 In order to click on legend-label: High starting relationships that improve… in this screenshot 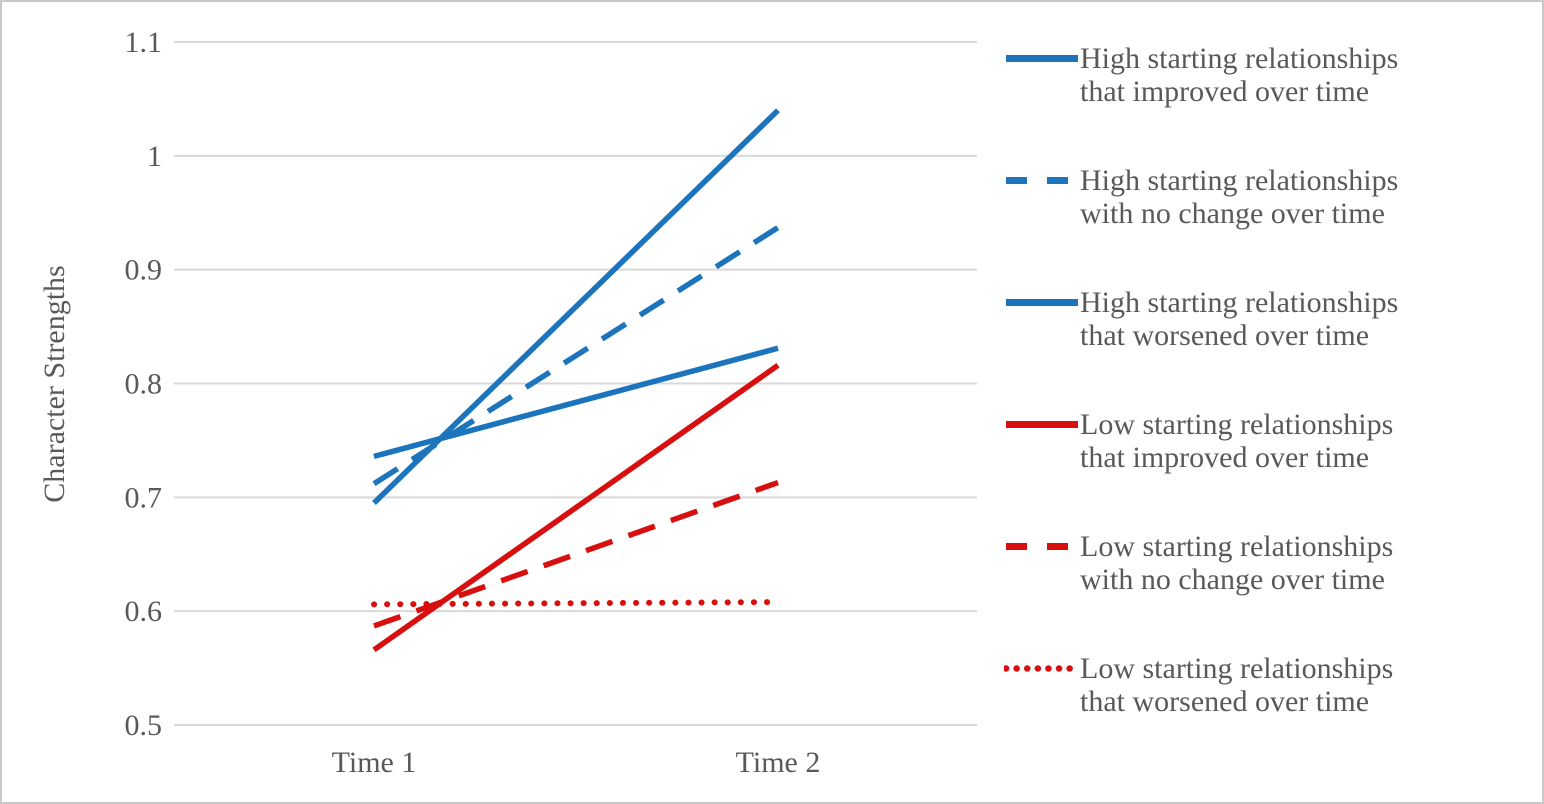, I will do `click(1239, 75)`.